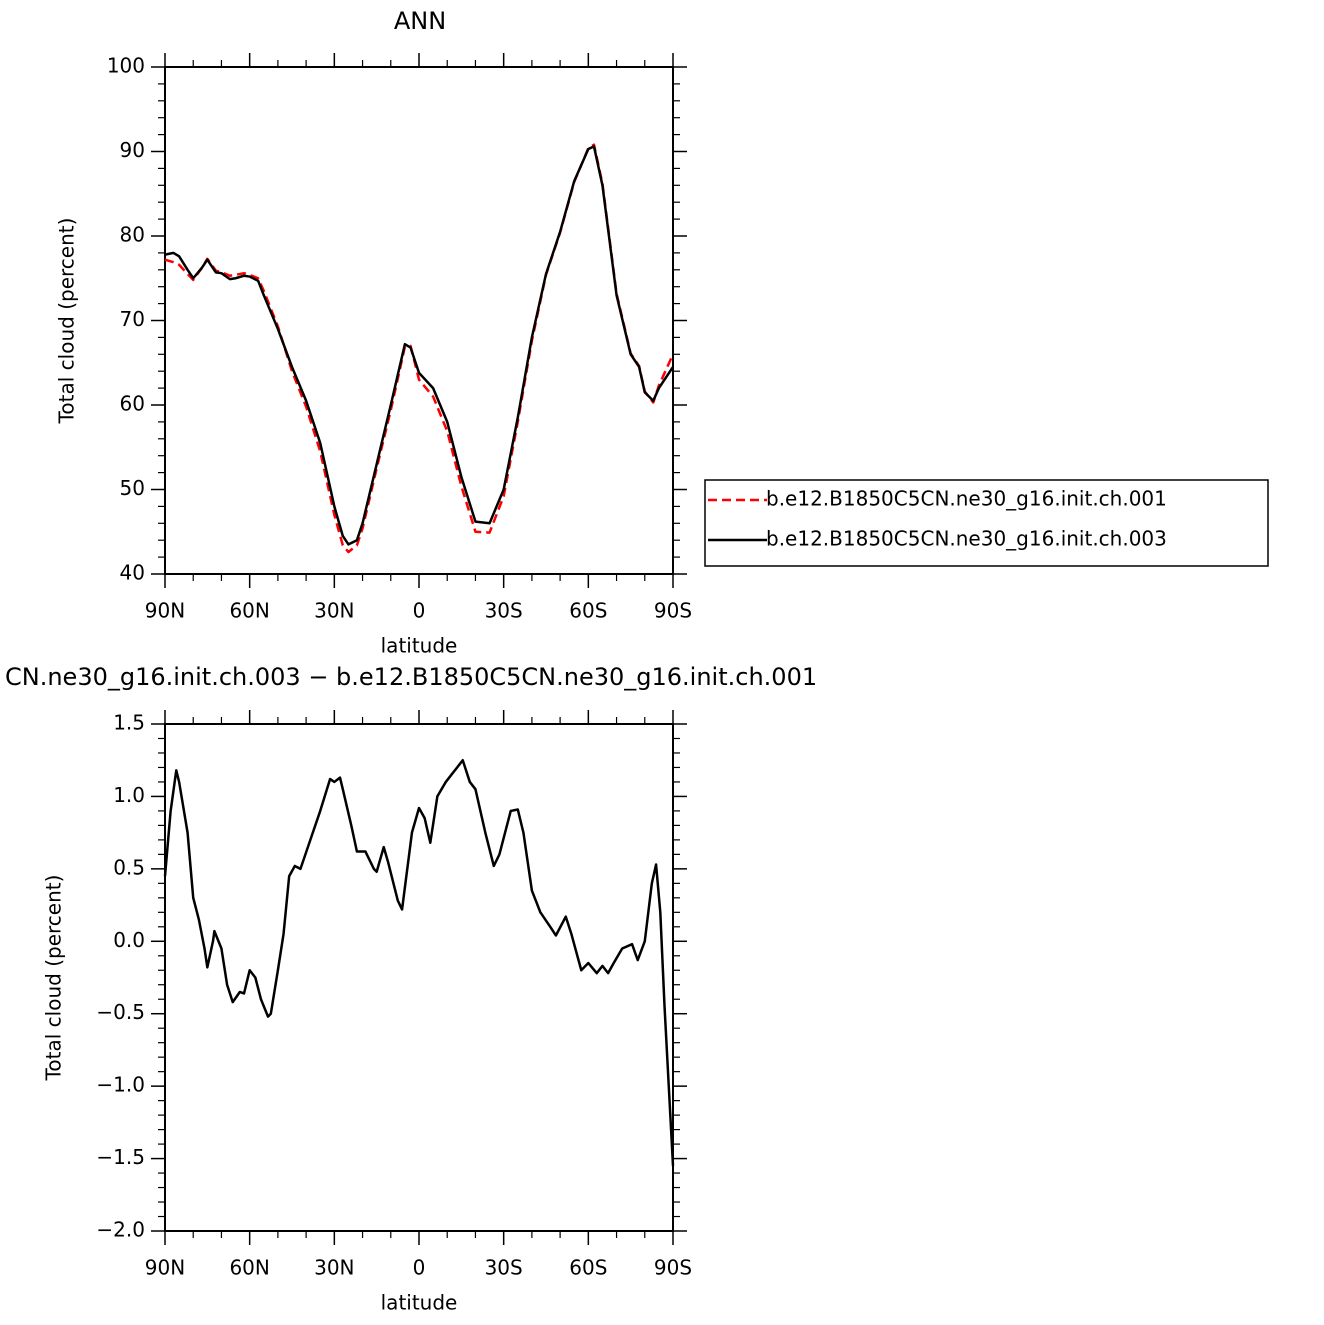  What do you see at coordinates (120, 1230) in the screenshot?
I see `y-tick-label: −2.0` at bounding box center [120, 1230].